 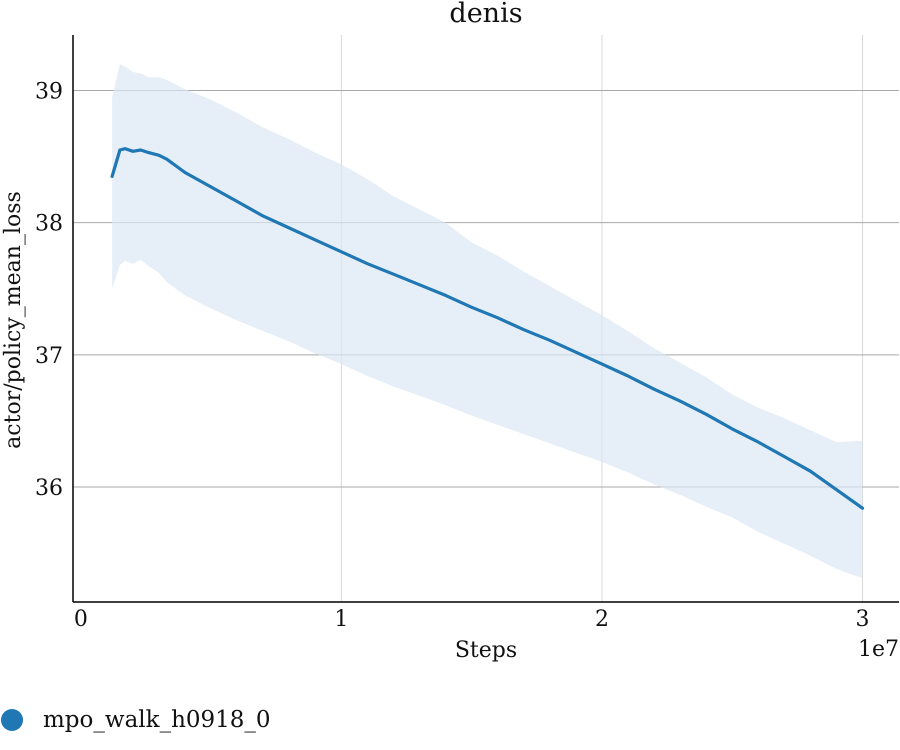 What do you see at coordinates (49, 488) in the screenshot?
I see `y-tick-label: 36` at bounding box center [49, 488].